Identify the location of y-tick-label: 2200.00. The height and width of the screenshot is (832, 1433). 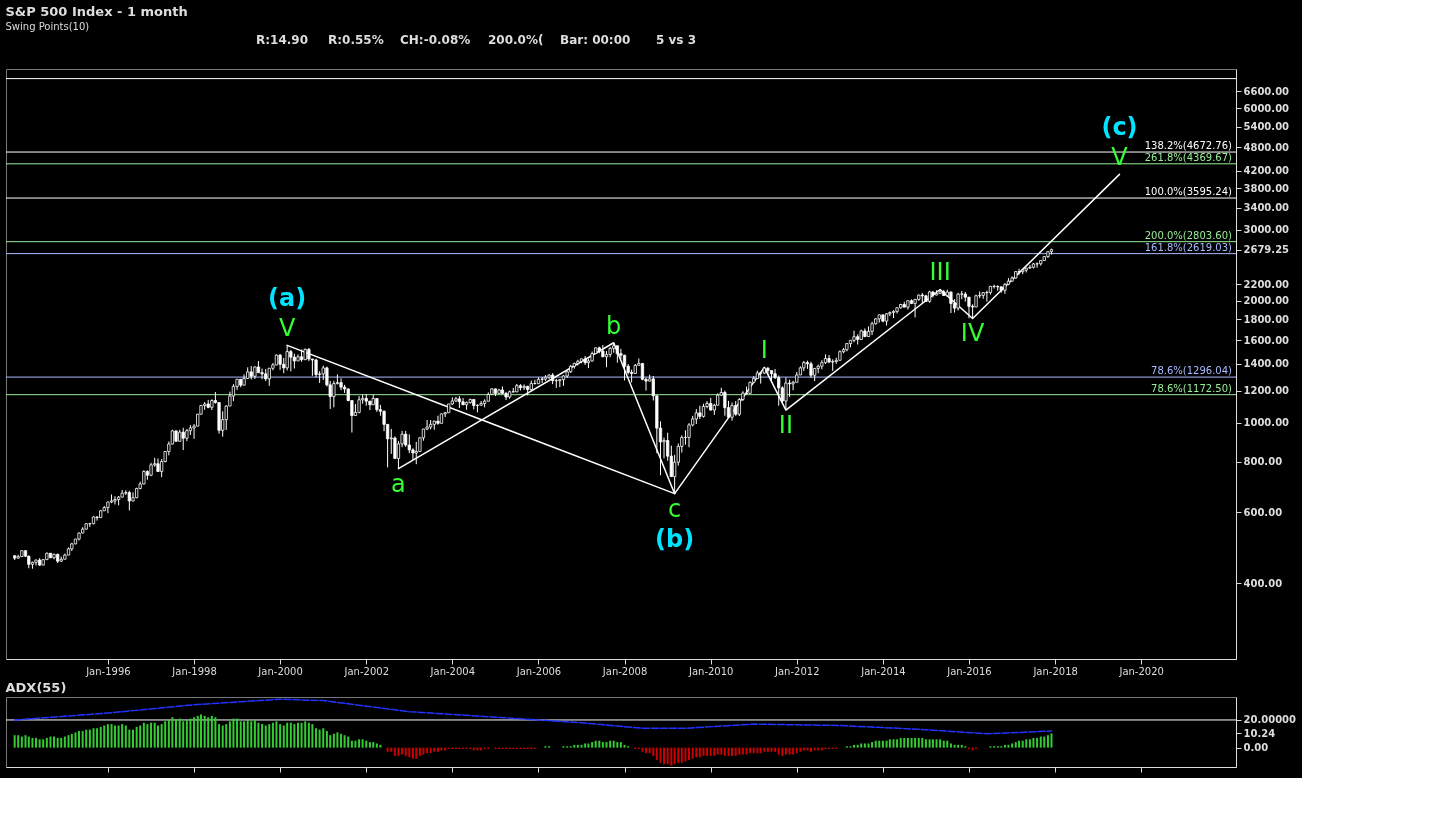
(1266, 284).